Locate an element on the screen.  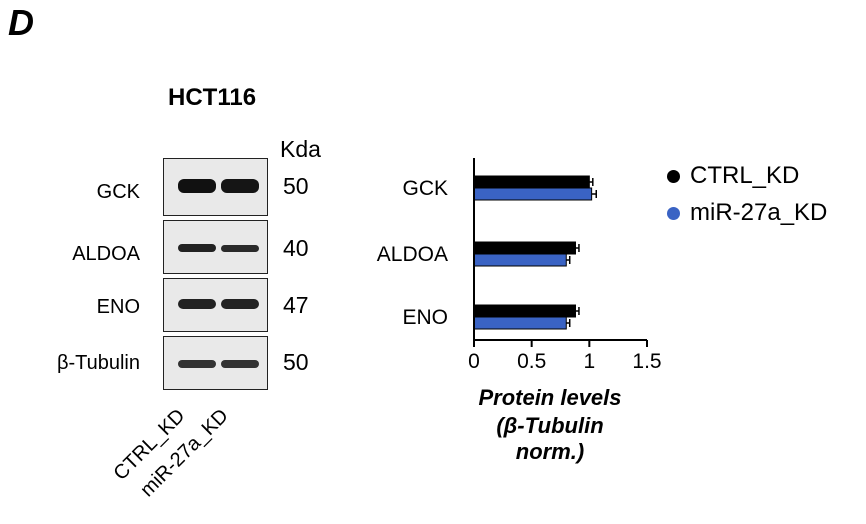
x-axis-title-line2: (β-Tubulin norm.) is located at coordinates (550, 438).